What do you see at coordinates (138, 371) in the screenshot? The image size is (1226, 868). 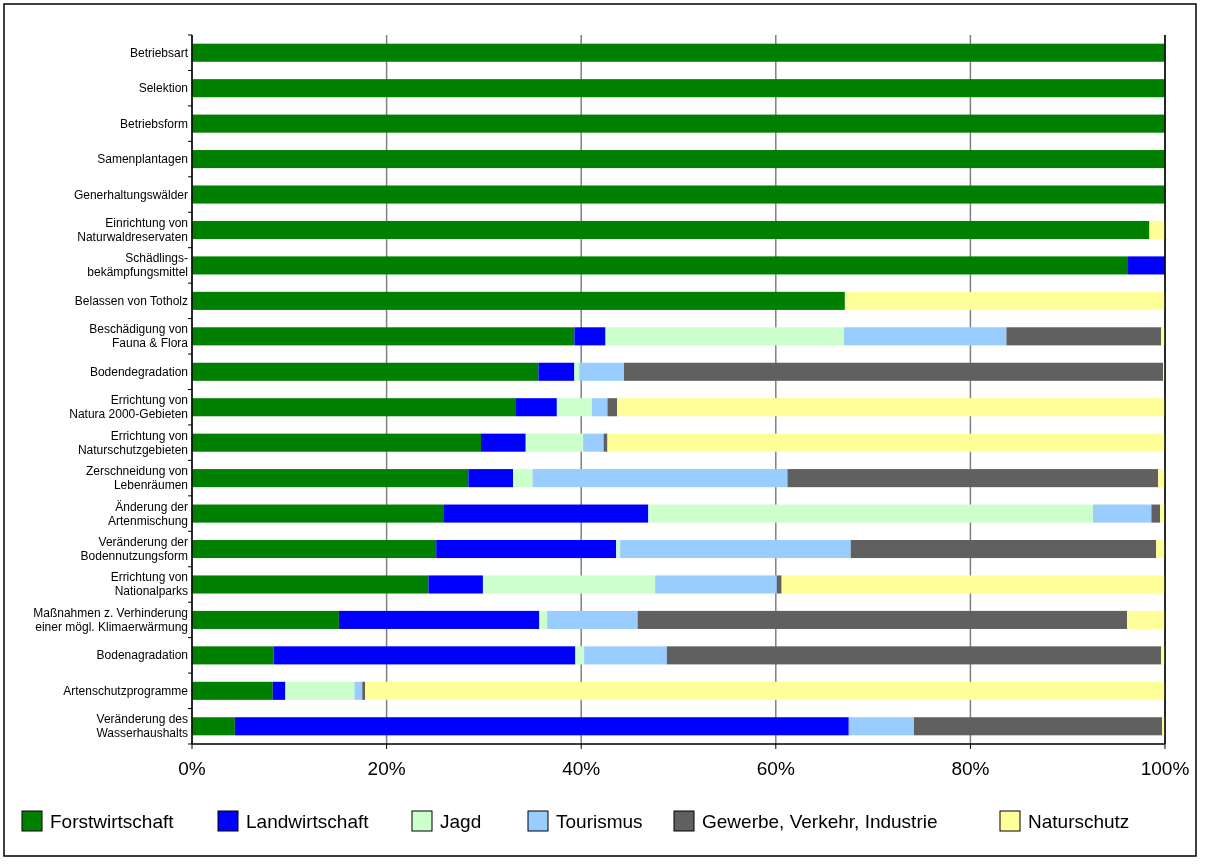 I see `y-tick-label: Bodendegradation` at bounding box center [138, 371].